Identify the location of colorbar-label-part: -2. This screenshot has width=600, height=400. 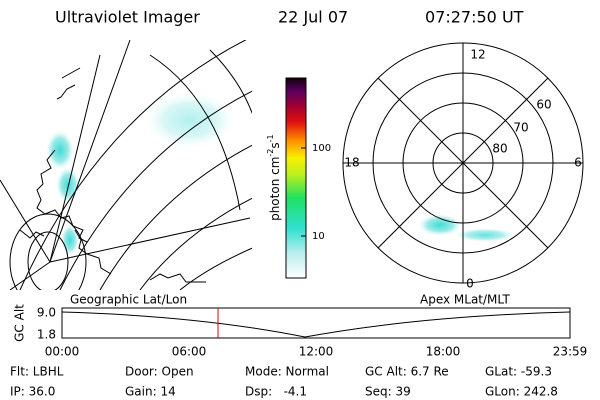
(270, 153).